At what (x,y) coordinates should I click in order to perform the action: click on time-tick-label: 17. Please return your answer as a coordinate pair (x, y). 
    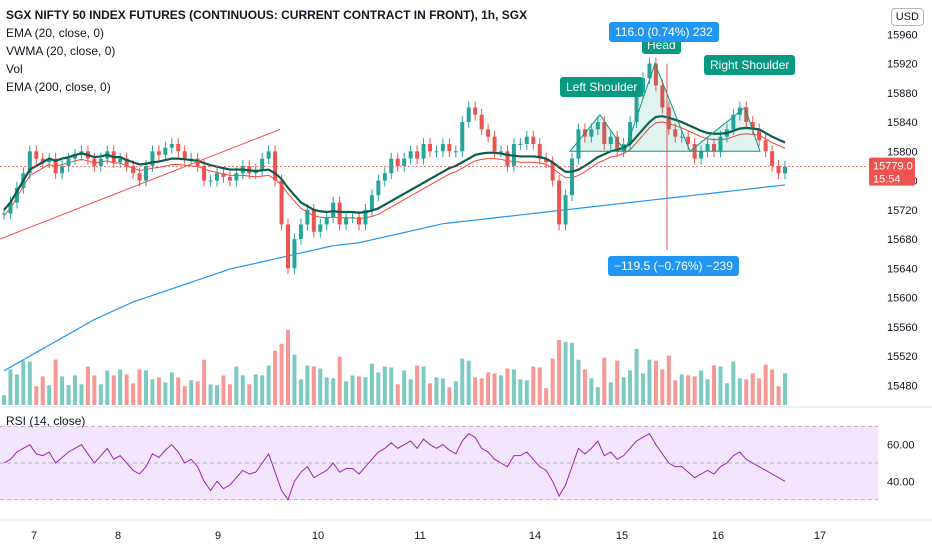
    Looking at the image, I should click on (820, 536).